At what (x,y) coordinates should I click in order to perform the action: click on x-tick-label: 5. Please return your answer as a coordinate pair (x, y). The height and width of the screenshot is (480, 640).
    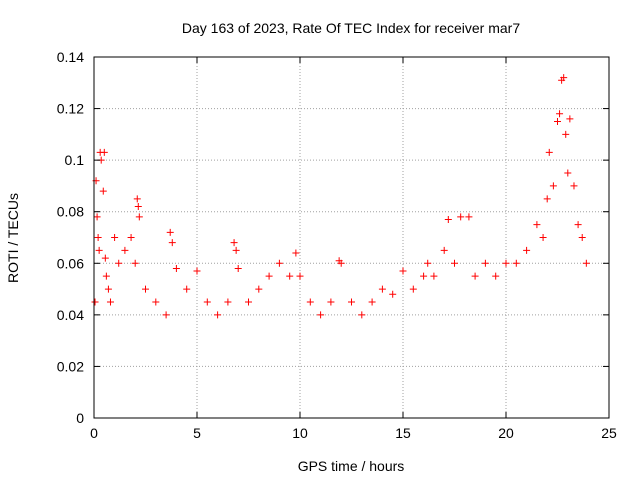
    Looking at the image, I should click on (197, 433).